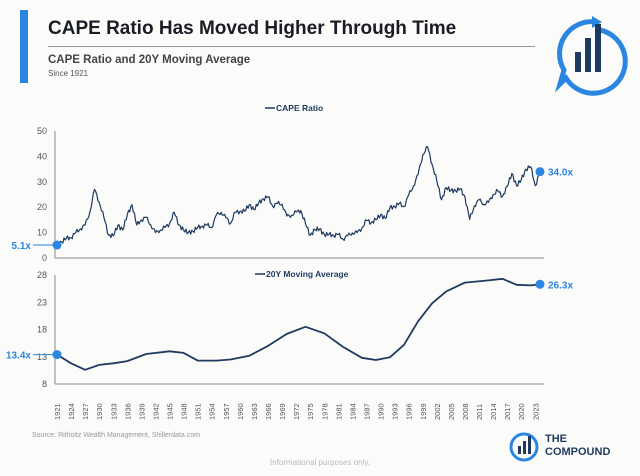  Describe the element at coordinates (282, 411) in the screenshot. I see `x-tick-label: 1969` at that location.